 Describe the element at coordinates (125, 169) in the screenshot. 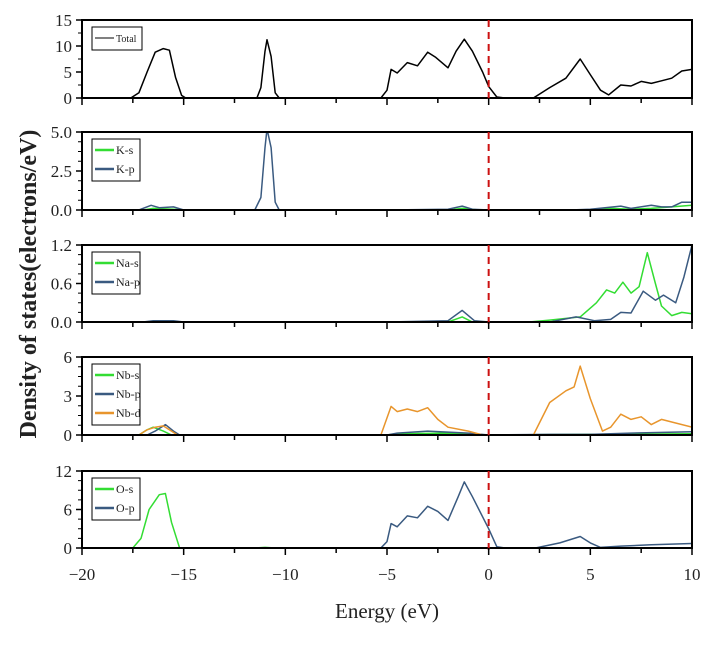

I see `legend-label-k-p: K-p` at that location.